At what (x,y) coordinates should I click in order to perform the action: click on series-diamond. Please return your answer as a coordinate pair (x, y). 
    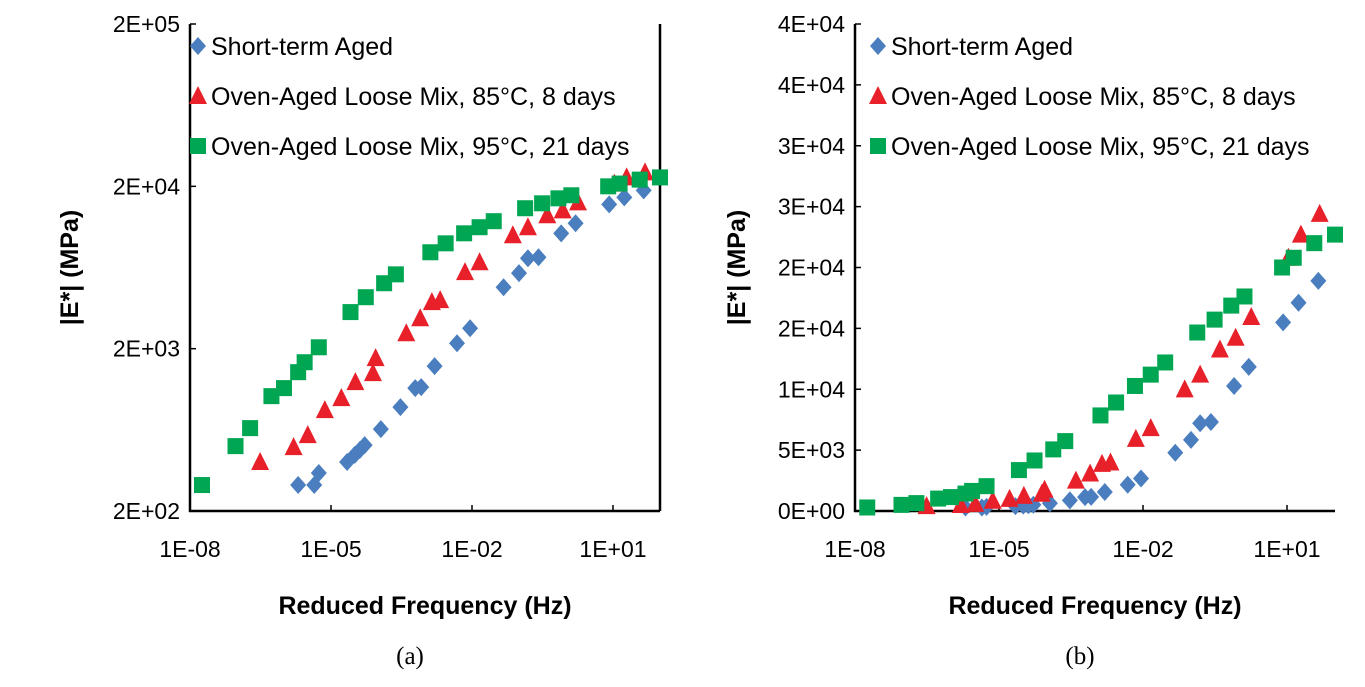
    Looking at the image, I should click on (1142, 394).